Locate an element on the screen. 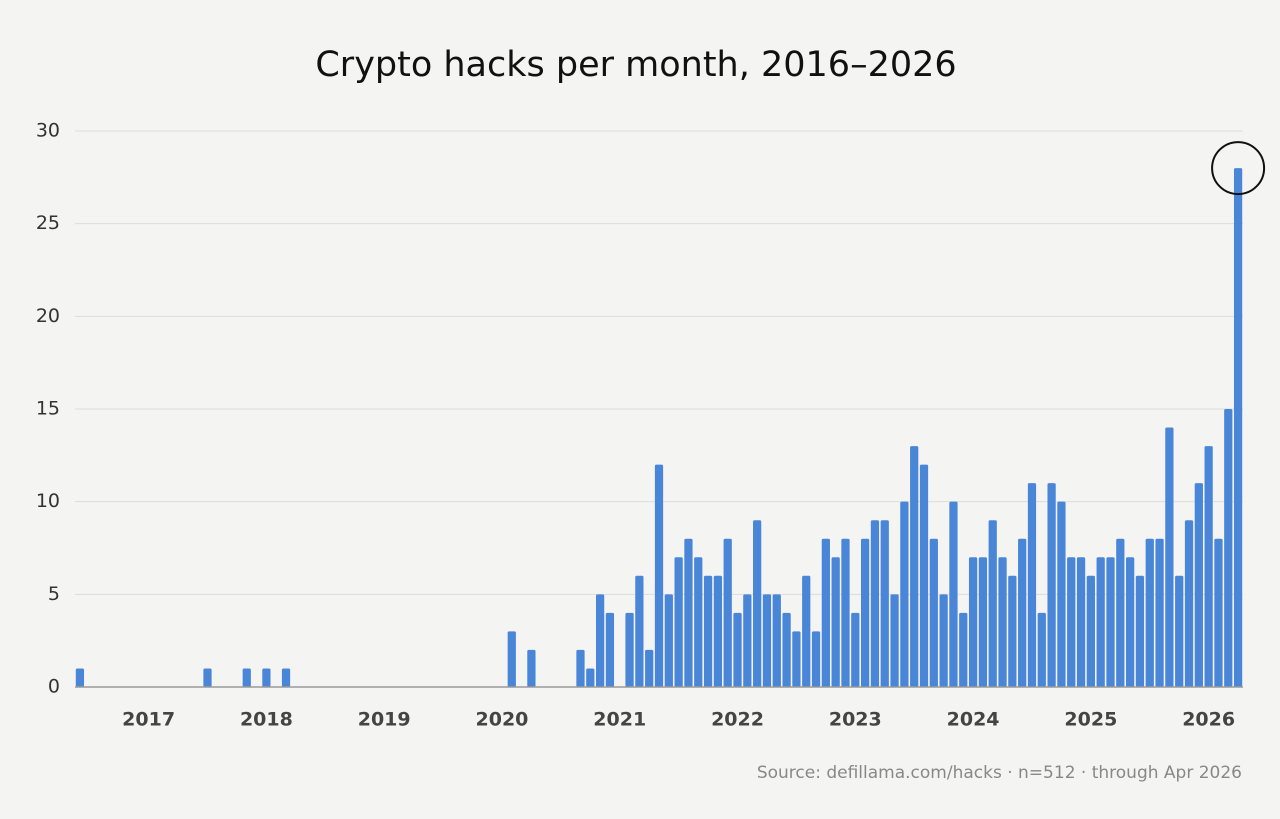 The image size is (1280, 819). y-tick-label: 0 is located at coordinates (54, 687).